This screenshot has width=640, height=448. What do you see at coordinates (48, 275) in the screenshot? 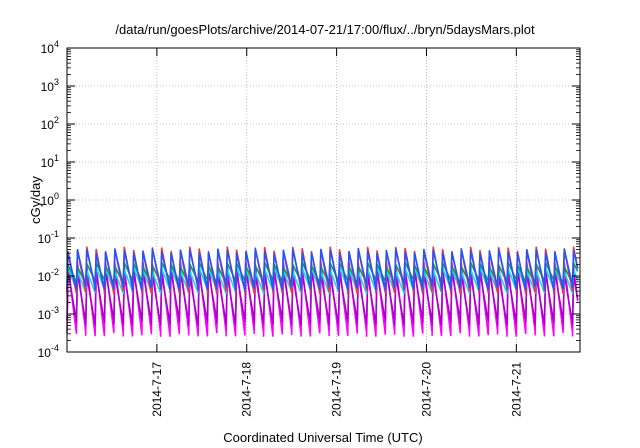
I see `y-tick-label: 10⁻²` at bounding box center [48, 275].